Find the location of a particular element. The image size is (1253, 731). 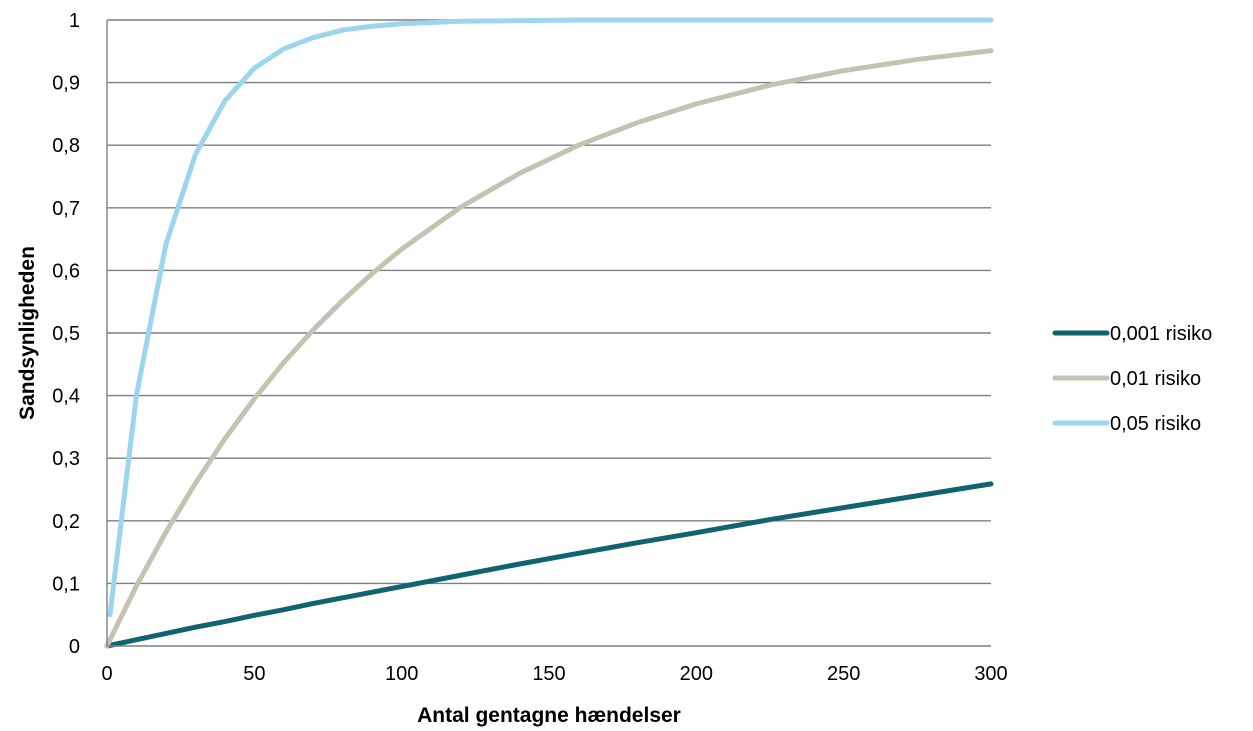

legend: 0,001 risiko 0,01 risiko 0,05 risiko is located at coordinates (1132, 379).